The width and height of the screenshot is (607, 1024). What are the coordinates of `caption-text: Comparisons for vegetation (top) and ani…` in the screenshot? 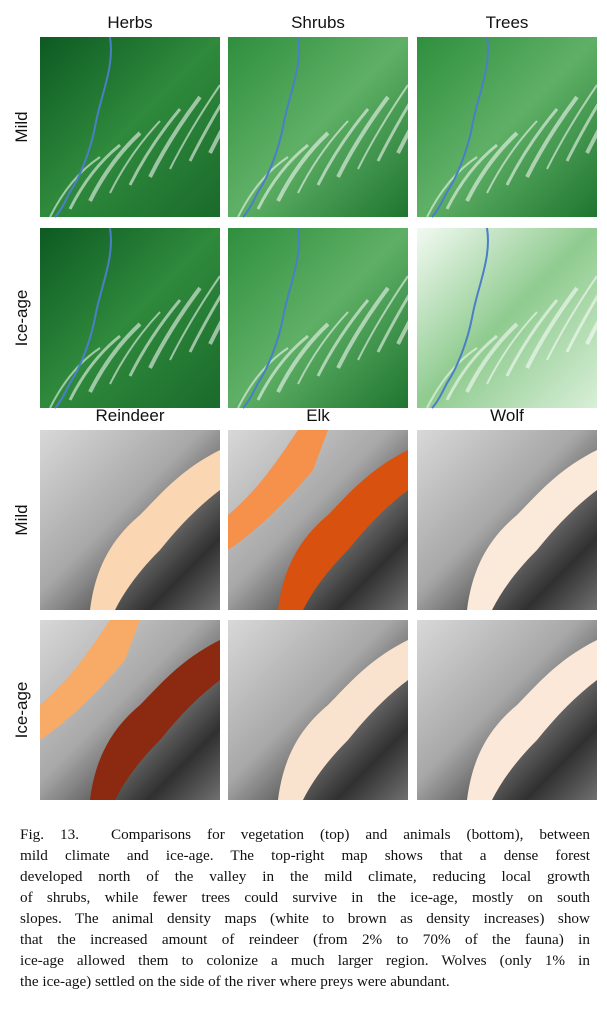 It's located at (350, 834).